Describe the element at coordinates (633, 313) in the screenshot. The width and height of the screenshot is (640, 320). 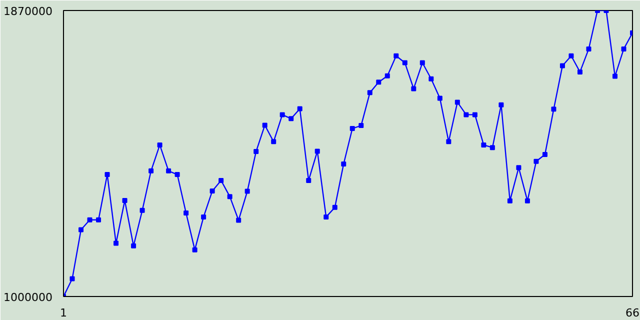
I see `x-tick-label: 66` at that location.